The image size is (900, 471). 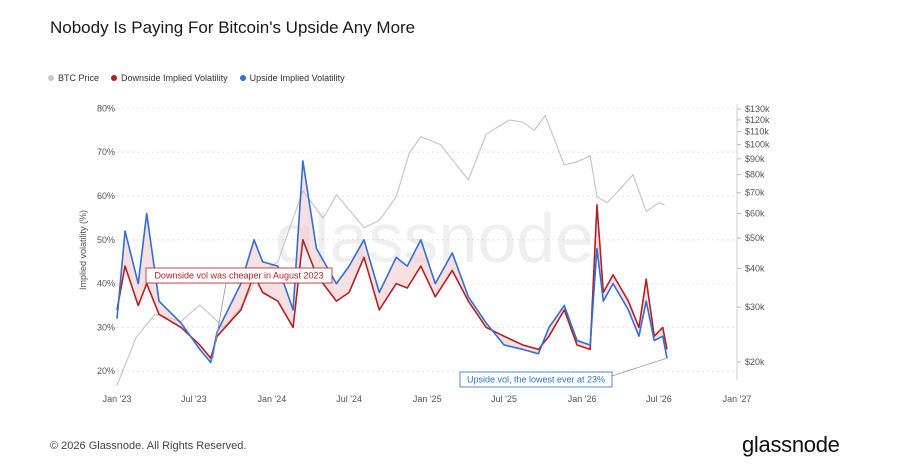 What do you see at coordinates (272, 399) in the screenshot?
I see `x-tick-label: Jan '24` at bounding box center [272, 399].